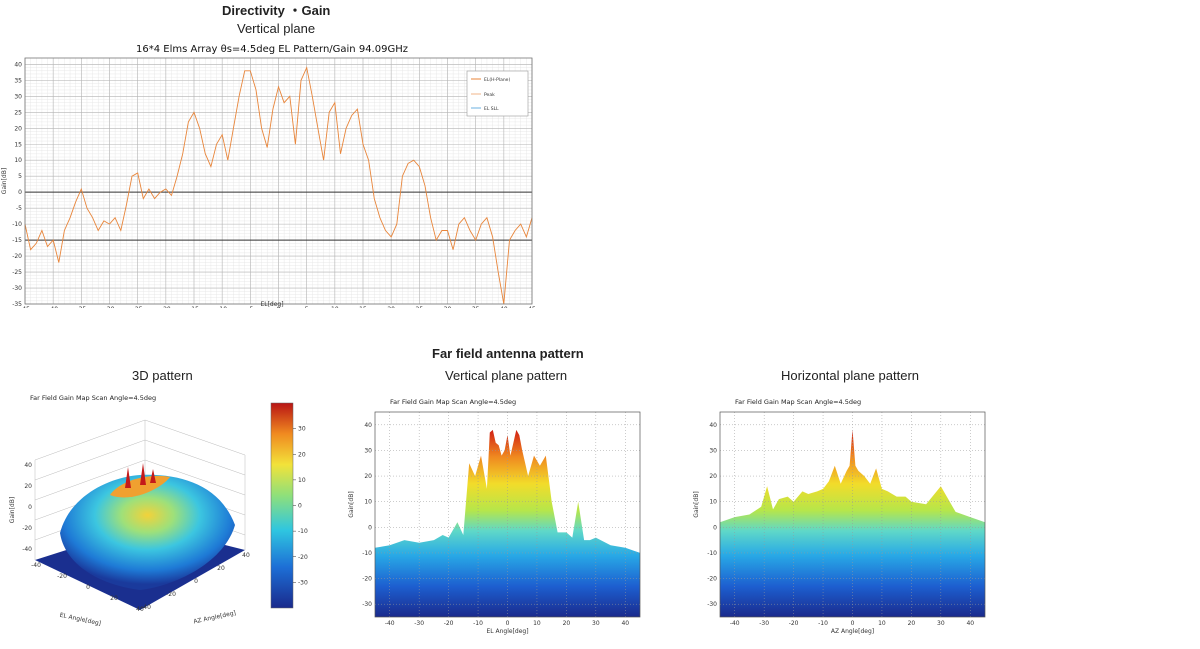 This screenshot has height=649, width=1200. Describe the element at coordinates (114, 598) in the screenshot. I see `el-tick-label: 20` at that location.